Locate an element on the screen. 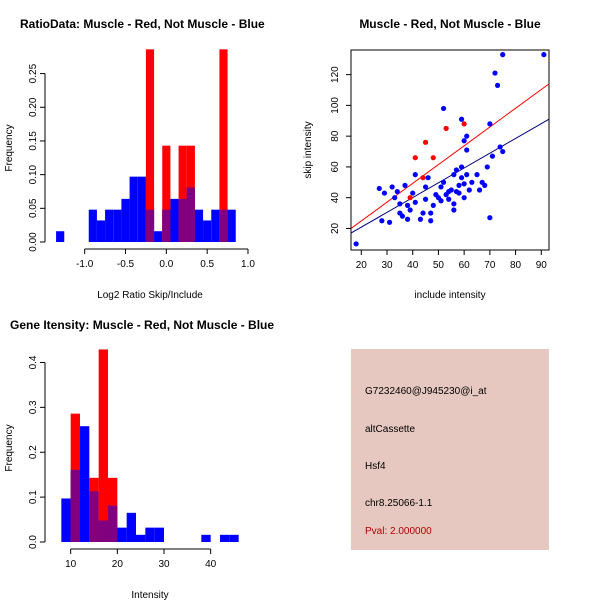  intensity-histogram-y-tick-label: 0.1 is located at coordinates (33, 497).